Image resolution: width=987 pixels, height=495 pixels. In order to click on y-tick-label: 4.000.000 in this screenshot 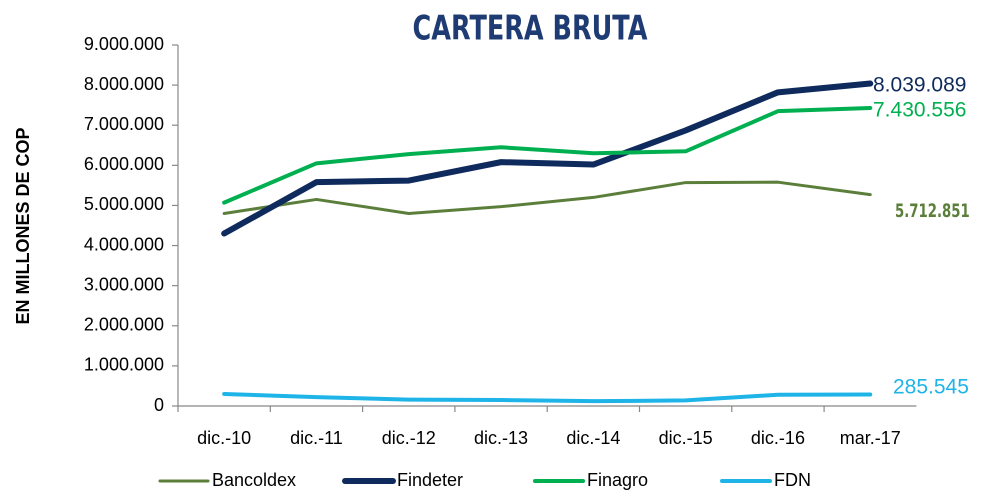, I will do `click(124, 244)`.